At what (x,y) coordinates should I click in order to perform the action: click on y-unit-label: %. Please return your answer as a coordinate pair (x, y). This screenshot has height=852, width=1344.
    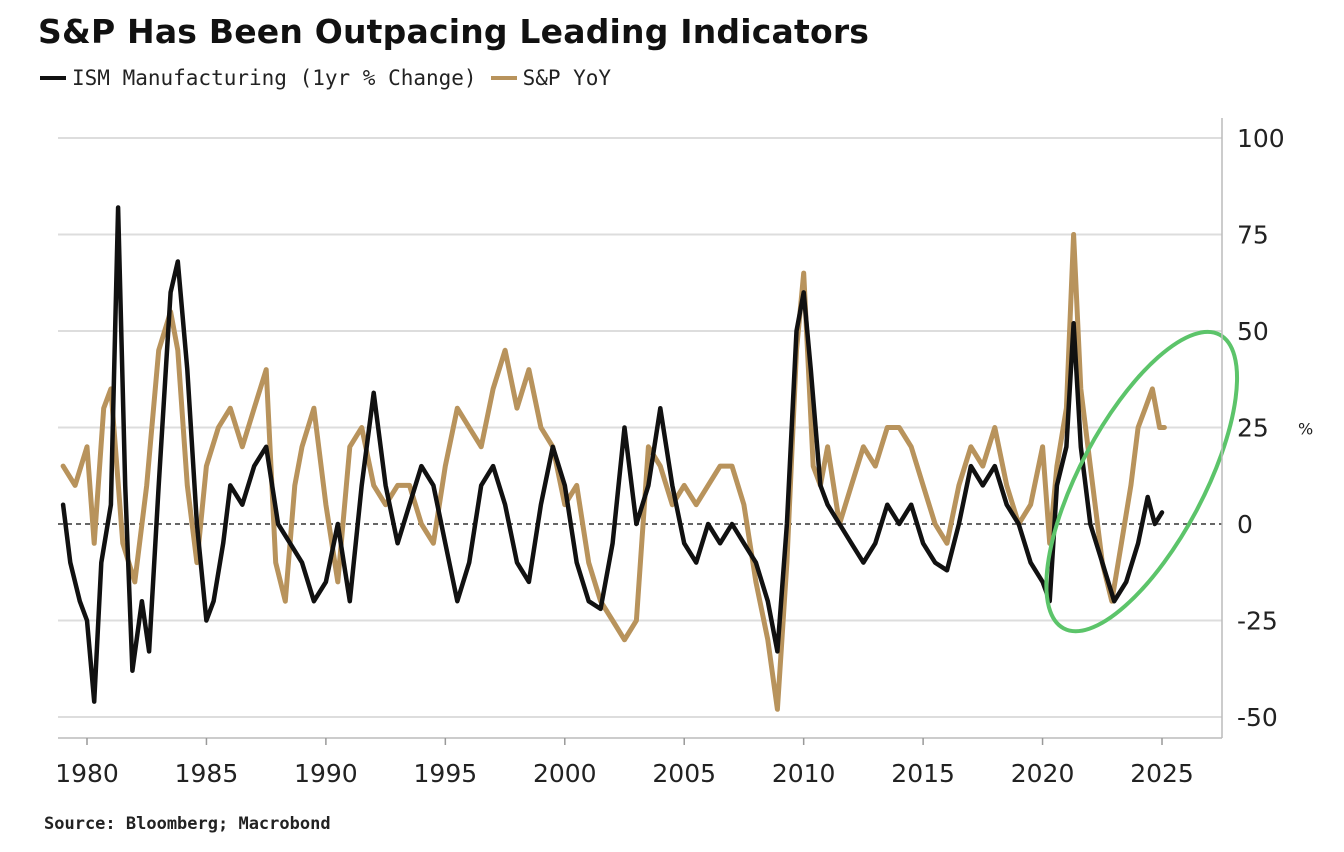
    Looking at the image, I should click on (1305, 429).